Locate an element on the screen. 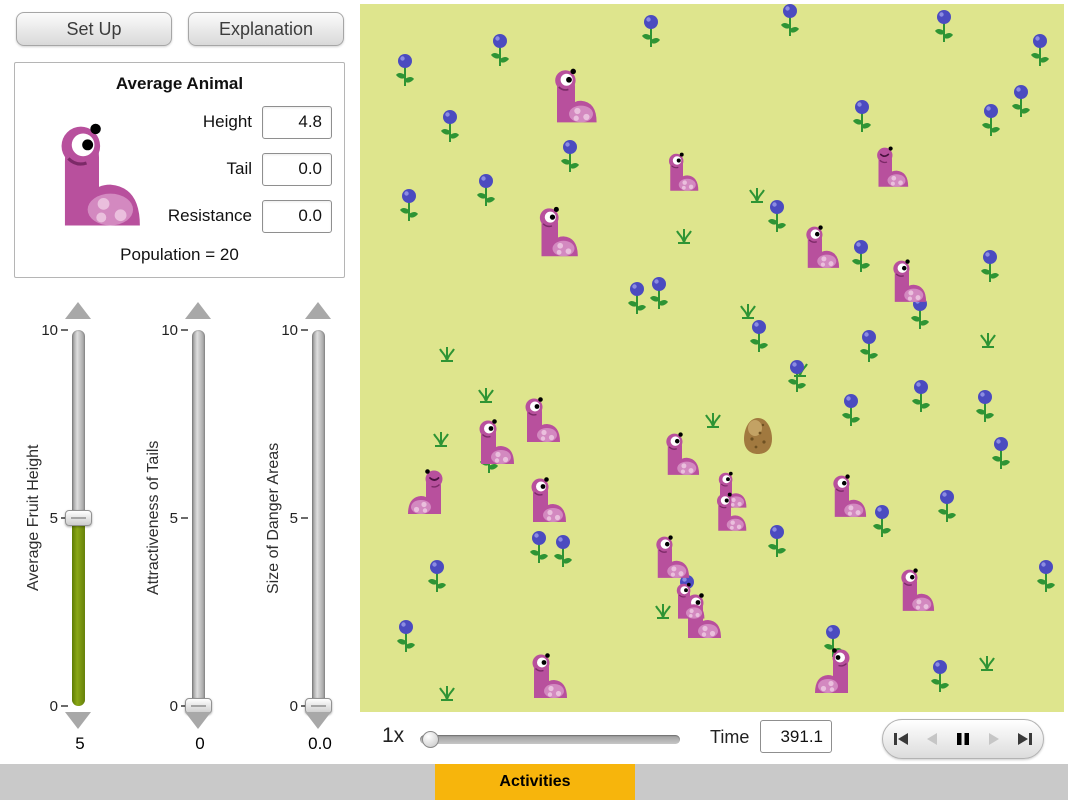 The height and width of the screenshot is (800, 1068). tail-value: 0.0 is located at coordinates (297, 169).